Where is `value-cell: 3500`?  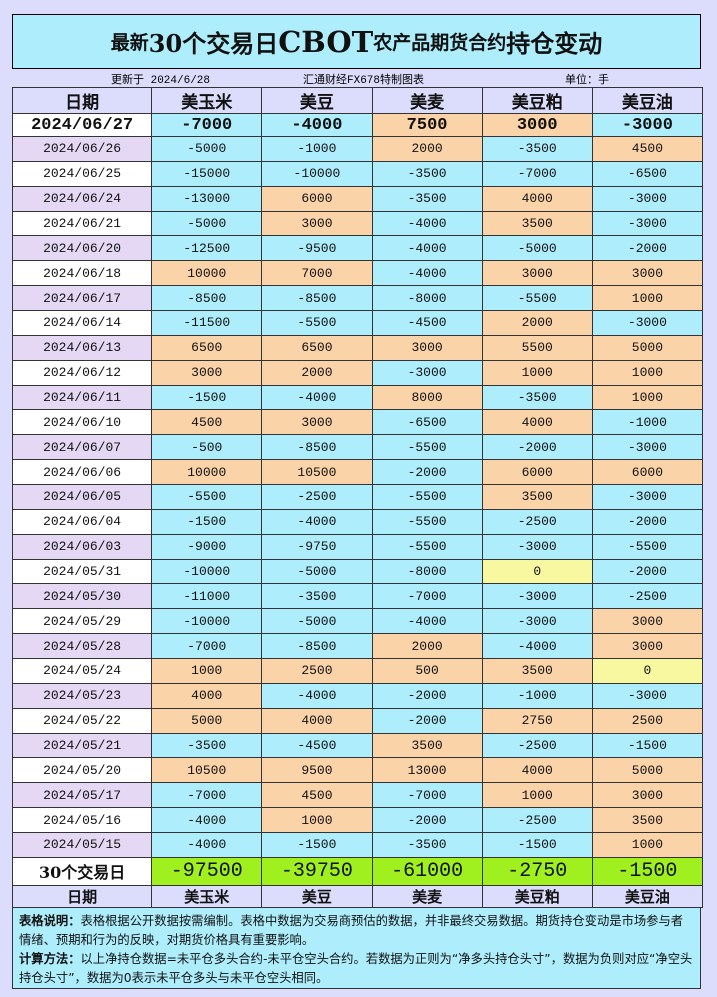
value-cell: 3500 is located at coordinates (647, 820).